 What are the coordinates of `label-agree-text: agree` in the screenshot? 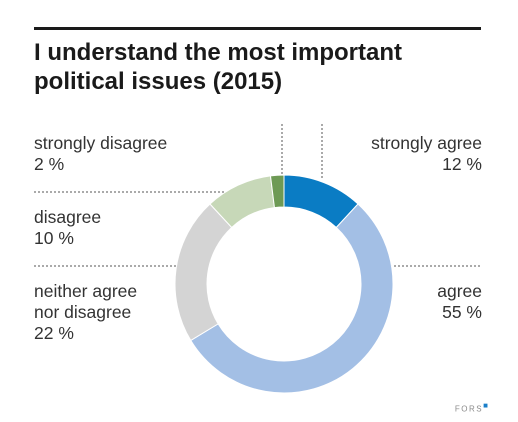 It's located at (459, 291).